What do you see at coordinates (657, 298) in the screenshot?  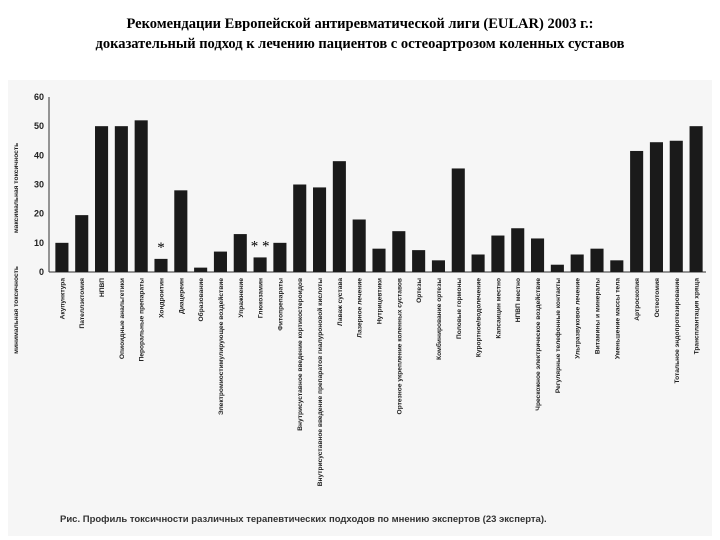 I see `category-label: Остеотомия` at bounding box center [657, 298].